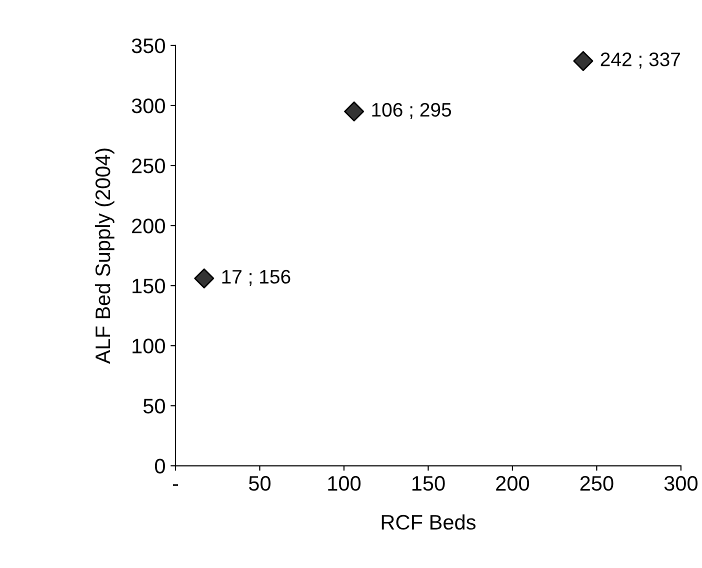 The height and width of the screenshot is (568, 702). What do you see at coordinates (175, 485) in the screenshot?
I see `x-tick-label: -` at bounding box center [175, 485].